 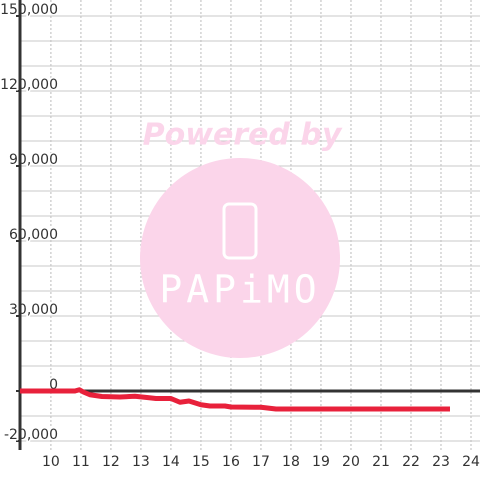 I want to click on x-tick-label: 12, so click(x=111, y=462).